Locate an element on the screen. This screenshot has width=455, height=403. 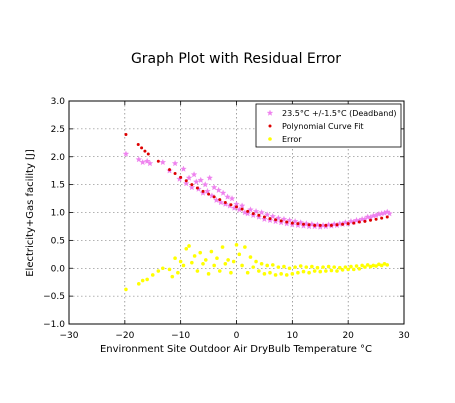
y-tick-label: −1.0 is located at coordinates (54, 325).